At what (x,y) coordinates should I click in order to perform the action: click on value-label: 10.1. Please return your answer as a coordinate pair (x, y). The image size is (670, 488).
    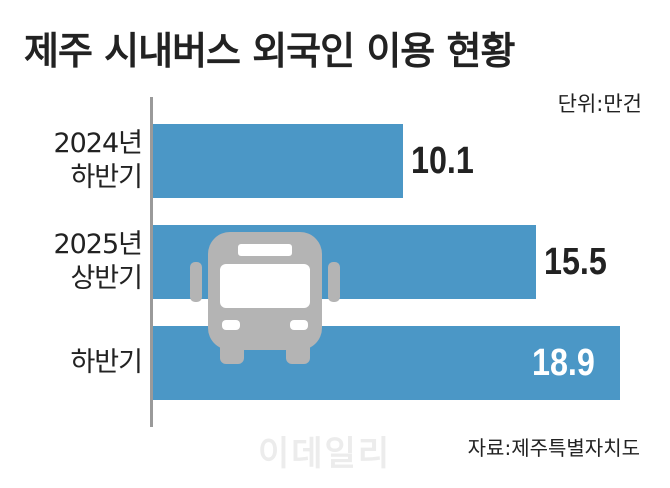
    Looking at the image, I should click on (442, 161).